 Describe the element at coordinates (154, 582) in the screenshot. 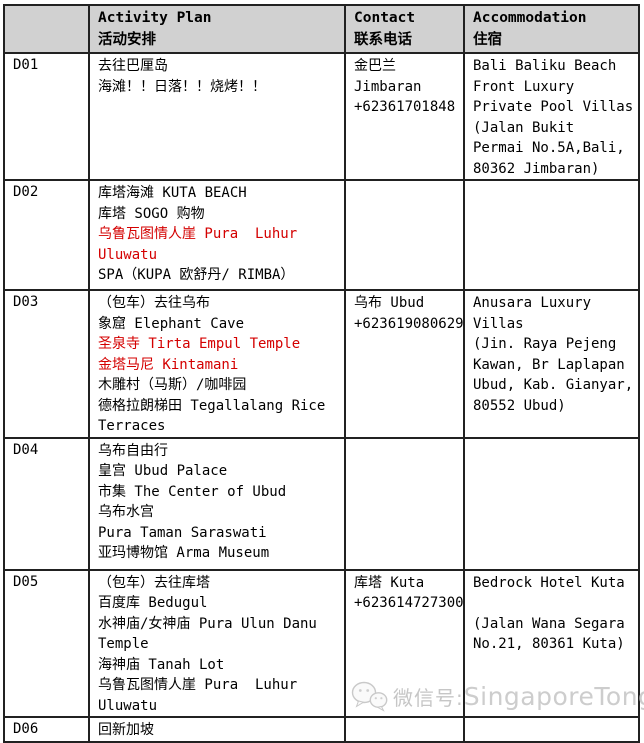

I see `activity-line: （包车）去往库塔` at that location.